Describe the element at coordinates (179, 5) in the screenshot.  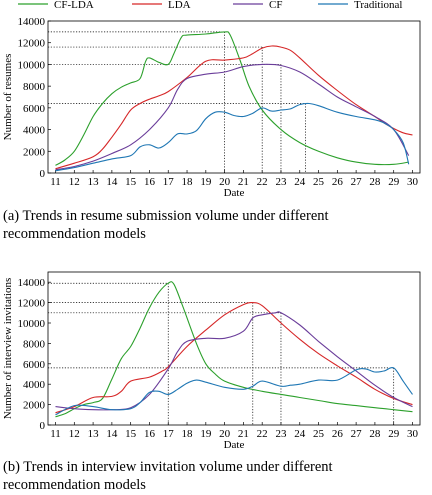
I see `legend-label-1: LDA` at that location.